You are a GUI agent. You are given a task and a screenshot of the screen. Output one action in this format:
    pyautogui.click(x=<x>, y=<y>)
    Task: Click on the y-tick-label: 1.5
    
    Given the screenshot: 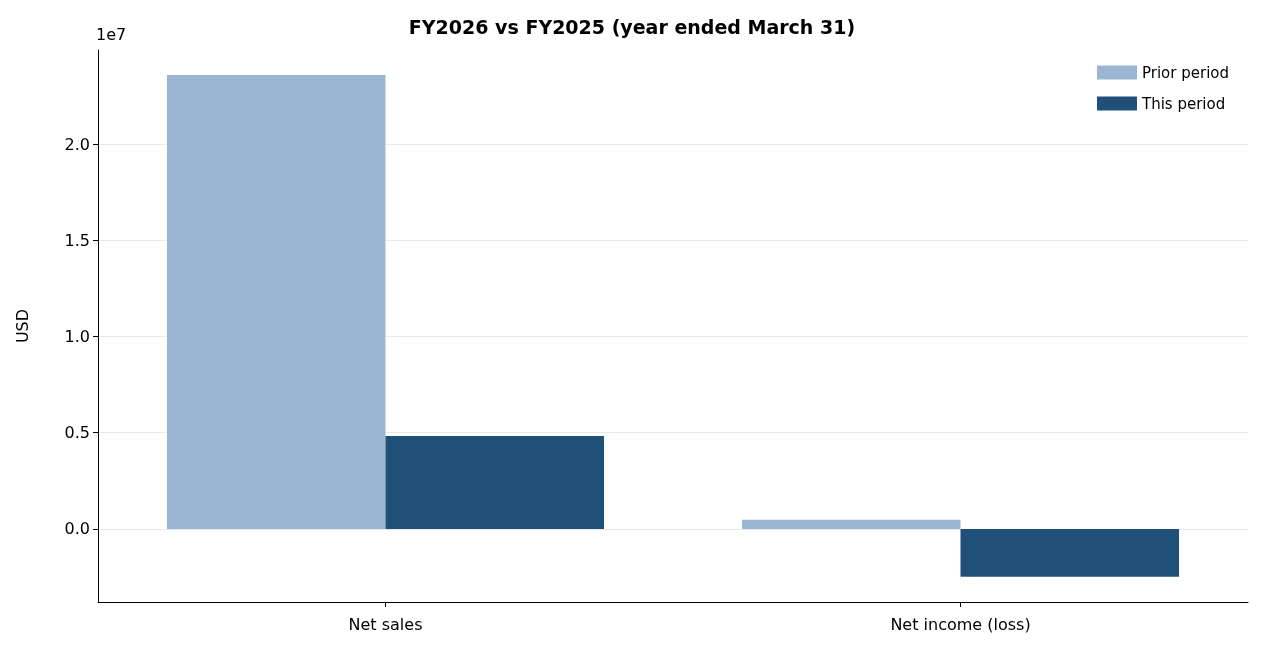 What is the action you would take?
    pyautogui.click(x=77, y=240)
    